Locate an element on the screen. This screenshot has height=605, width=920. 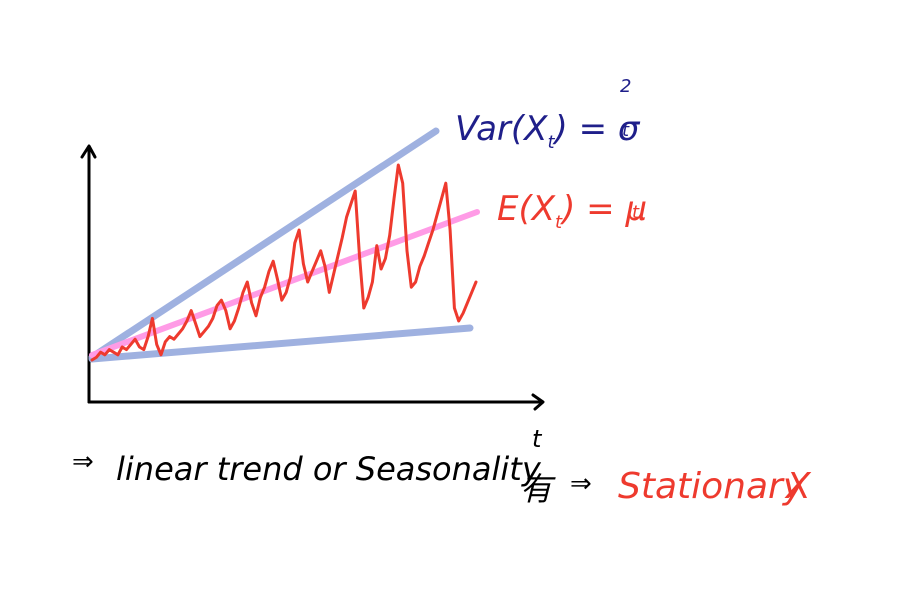
note-conclusion: Stationary is located at coordinates (711, 486).